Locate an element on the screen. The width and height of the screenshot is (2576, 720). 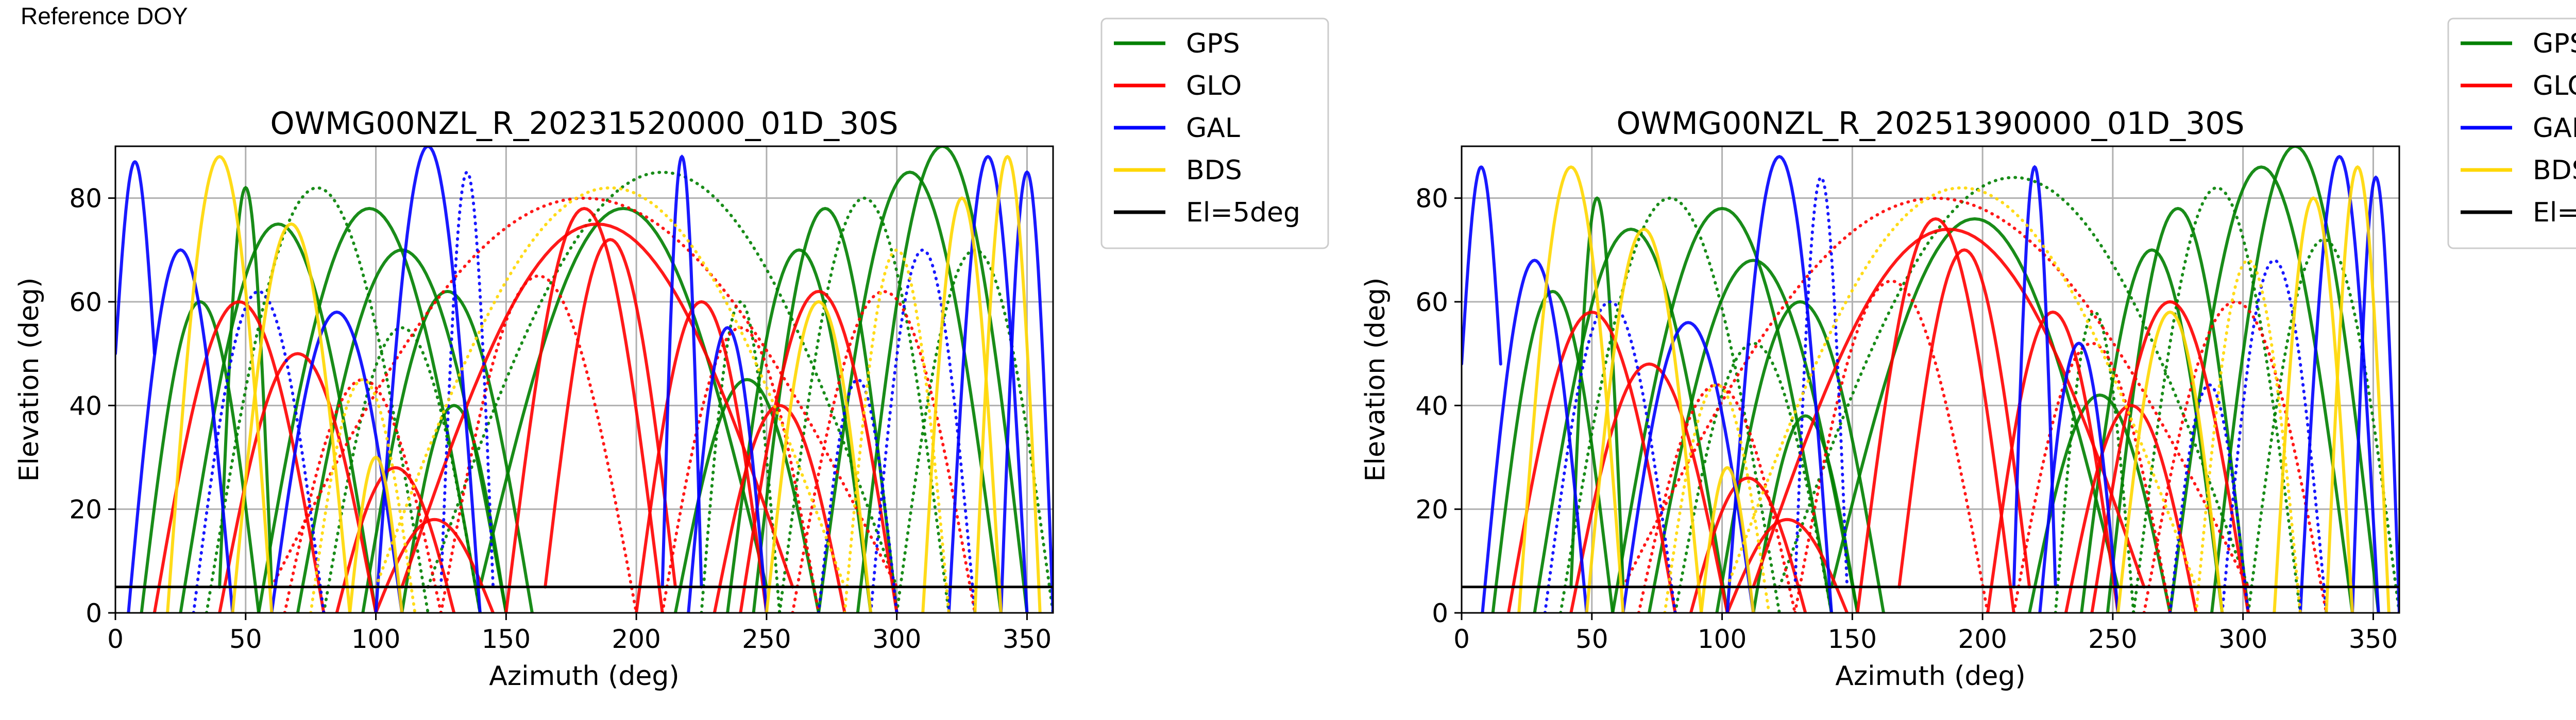
chart-title: OWMG00NZL_R_20231520000_01D_30S is located at coordinates (584, 124).